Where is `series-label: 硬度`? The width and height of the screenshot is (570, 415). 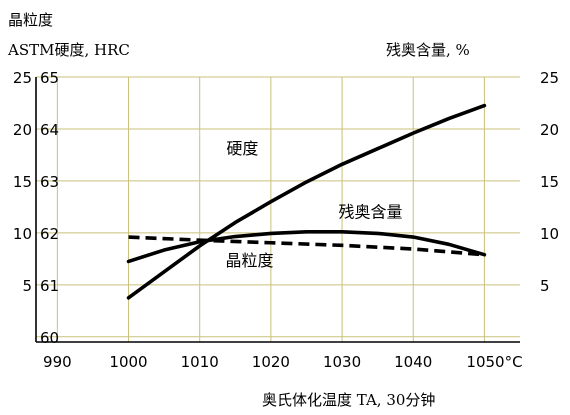 series-label: 硬度 is located at coordinates (242, 148).